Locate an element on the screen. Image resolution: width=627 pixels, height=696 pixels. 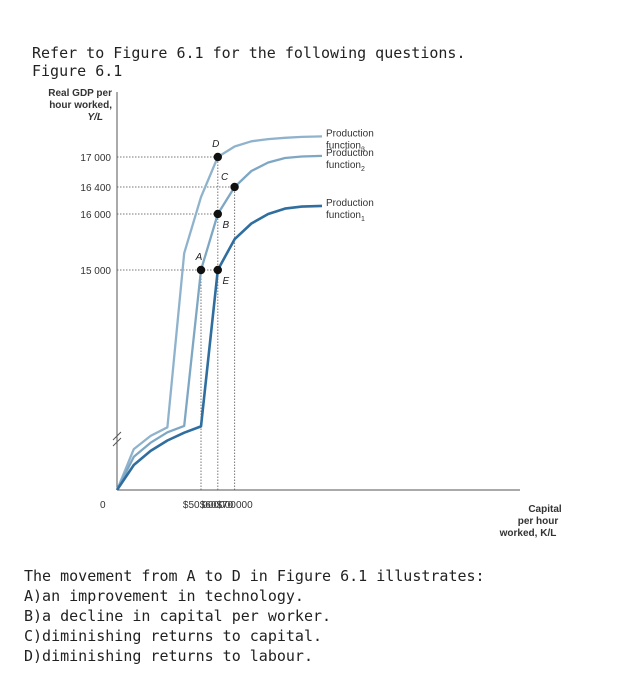
data-points: A B C D E is located at coordinates (217, 213).